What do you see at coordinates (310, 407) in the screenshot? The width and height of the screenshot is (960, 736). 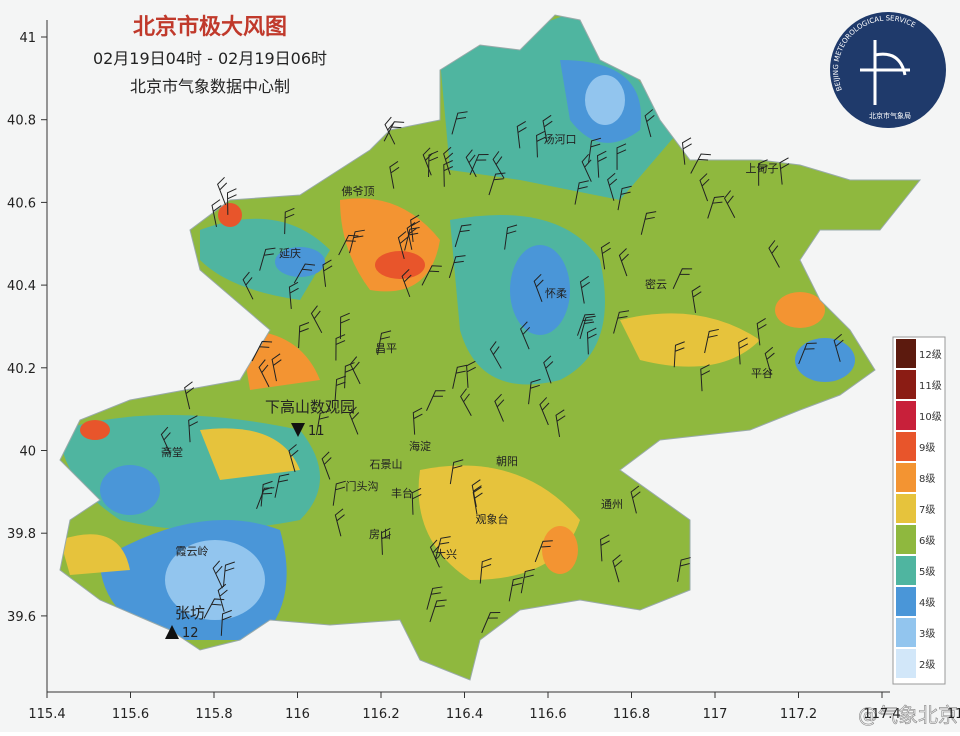 I see `station-name: 下高山数观园` at bounding box center [310, 407].